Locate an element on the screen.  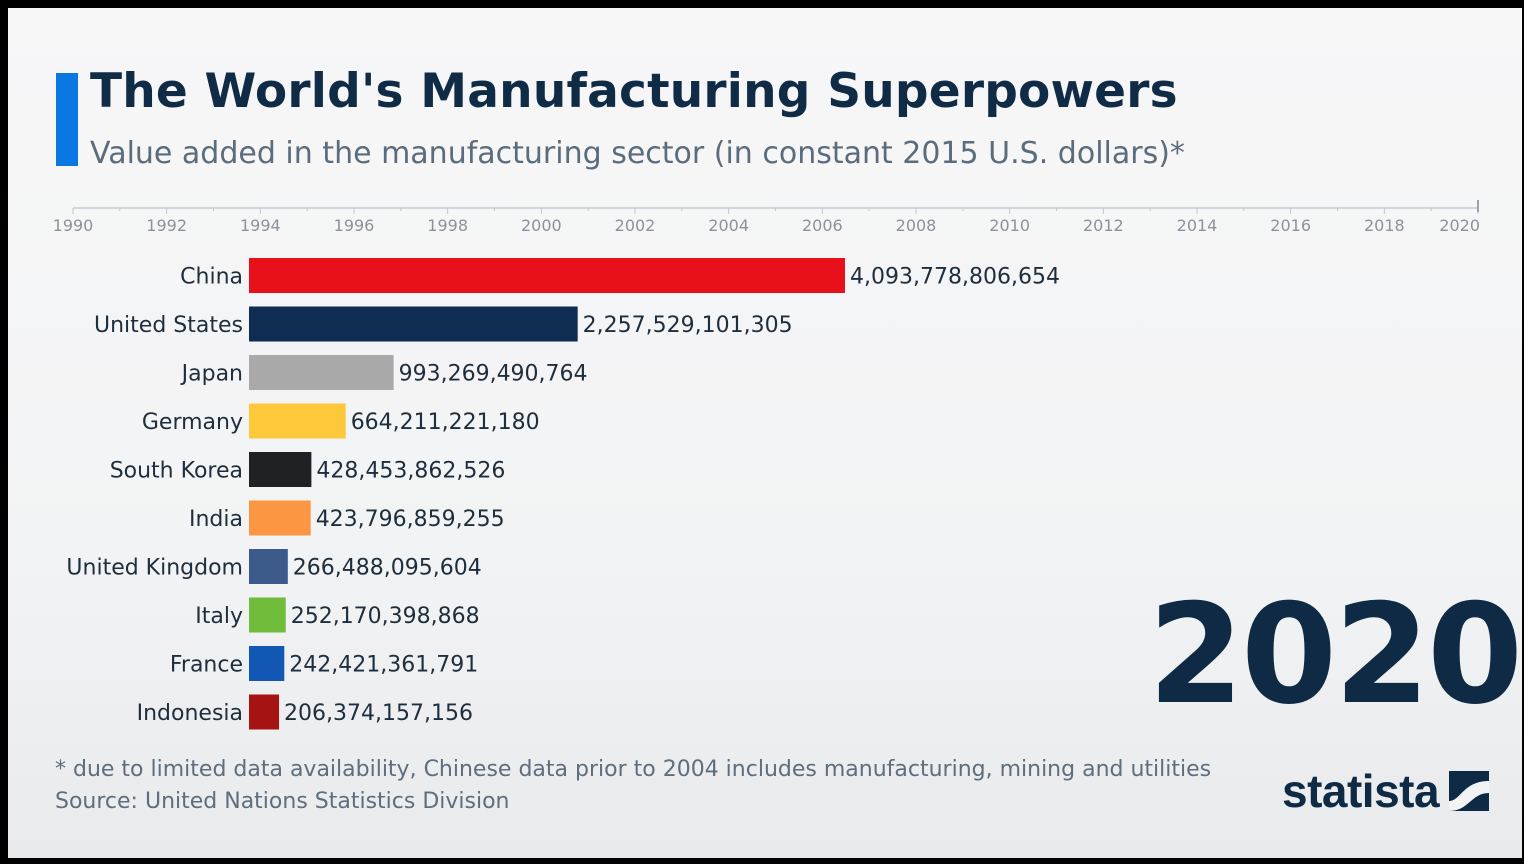
timeline-tick-label: 2020 is located at coordinates (1459, 225).